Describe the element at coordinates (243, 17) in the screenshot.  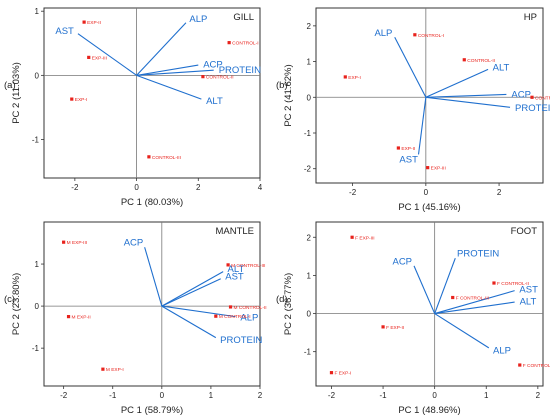
I see `panel-title: GILL` at that location.